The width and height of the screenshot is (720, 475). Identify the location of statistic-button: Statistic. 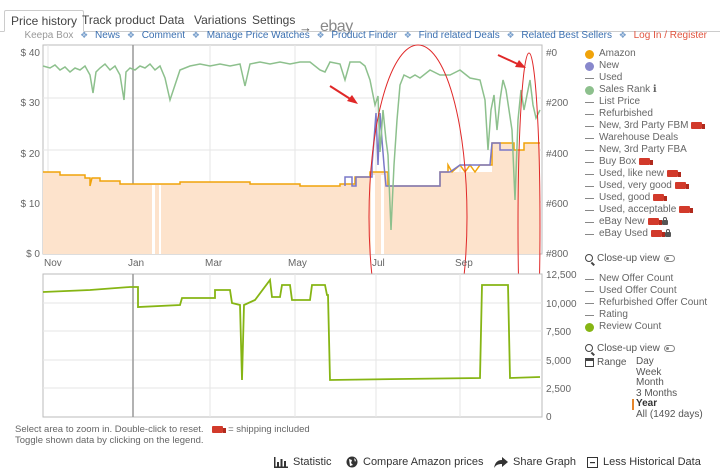
(303, 462).